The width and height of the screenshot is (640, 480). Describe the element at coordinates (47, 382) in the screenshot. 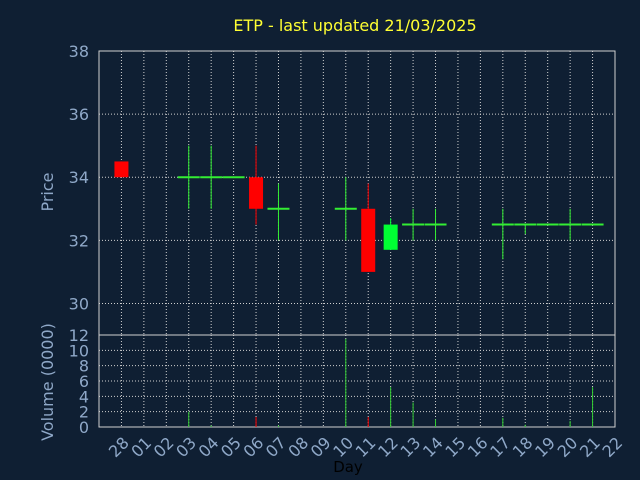

I see `volume-axis-label: Volume (0000)` at that location.